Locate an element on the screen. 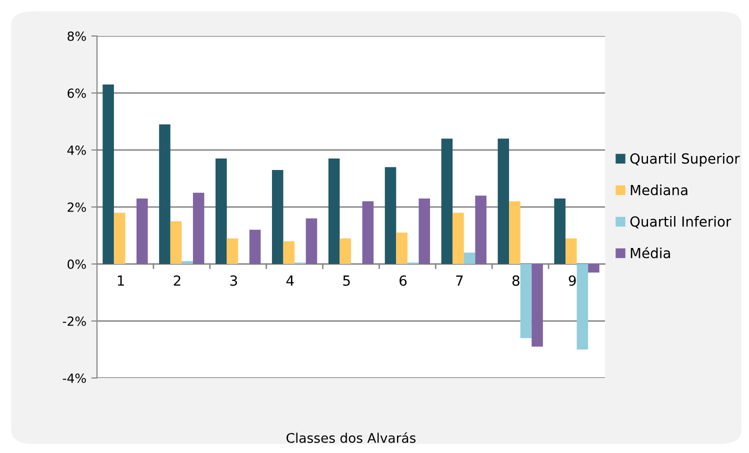 This screenshot has width=749, height=453. legend-label: Média is located at coordinates (650, 252).